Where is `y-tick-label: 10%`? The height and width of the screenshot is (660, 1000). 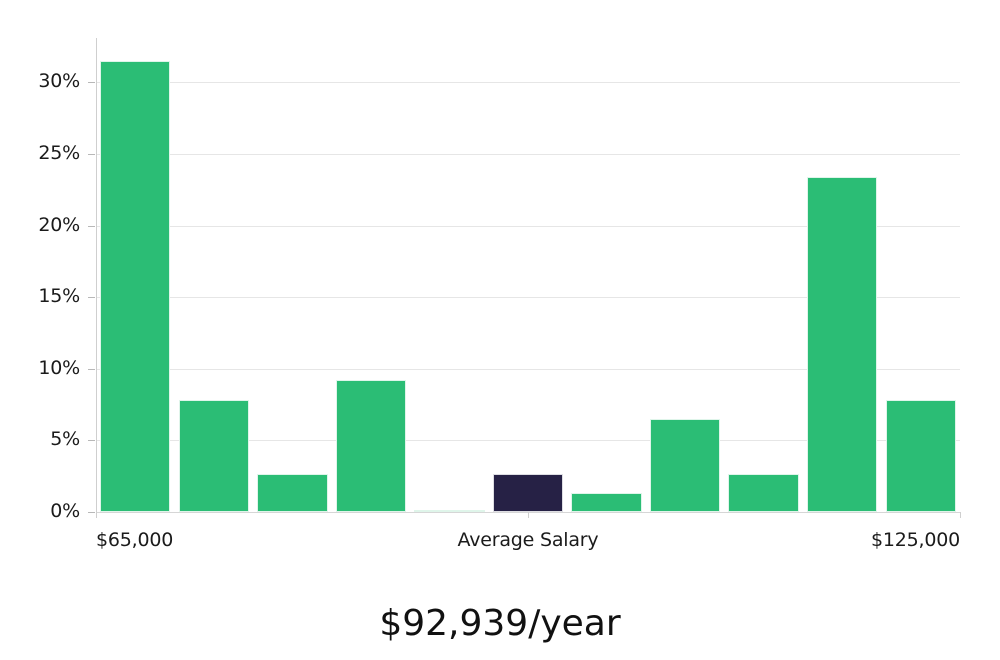 y-tick-label: 10% is located at coordinates (59, 367).